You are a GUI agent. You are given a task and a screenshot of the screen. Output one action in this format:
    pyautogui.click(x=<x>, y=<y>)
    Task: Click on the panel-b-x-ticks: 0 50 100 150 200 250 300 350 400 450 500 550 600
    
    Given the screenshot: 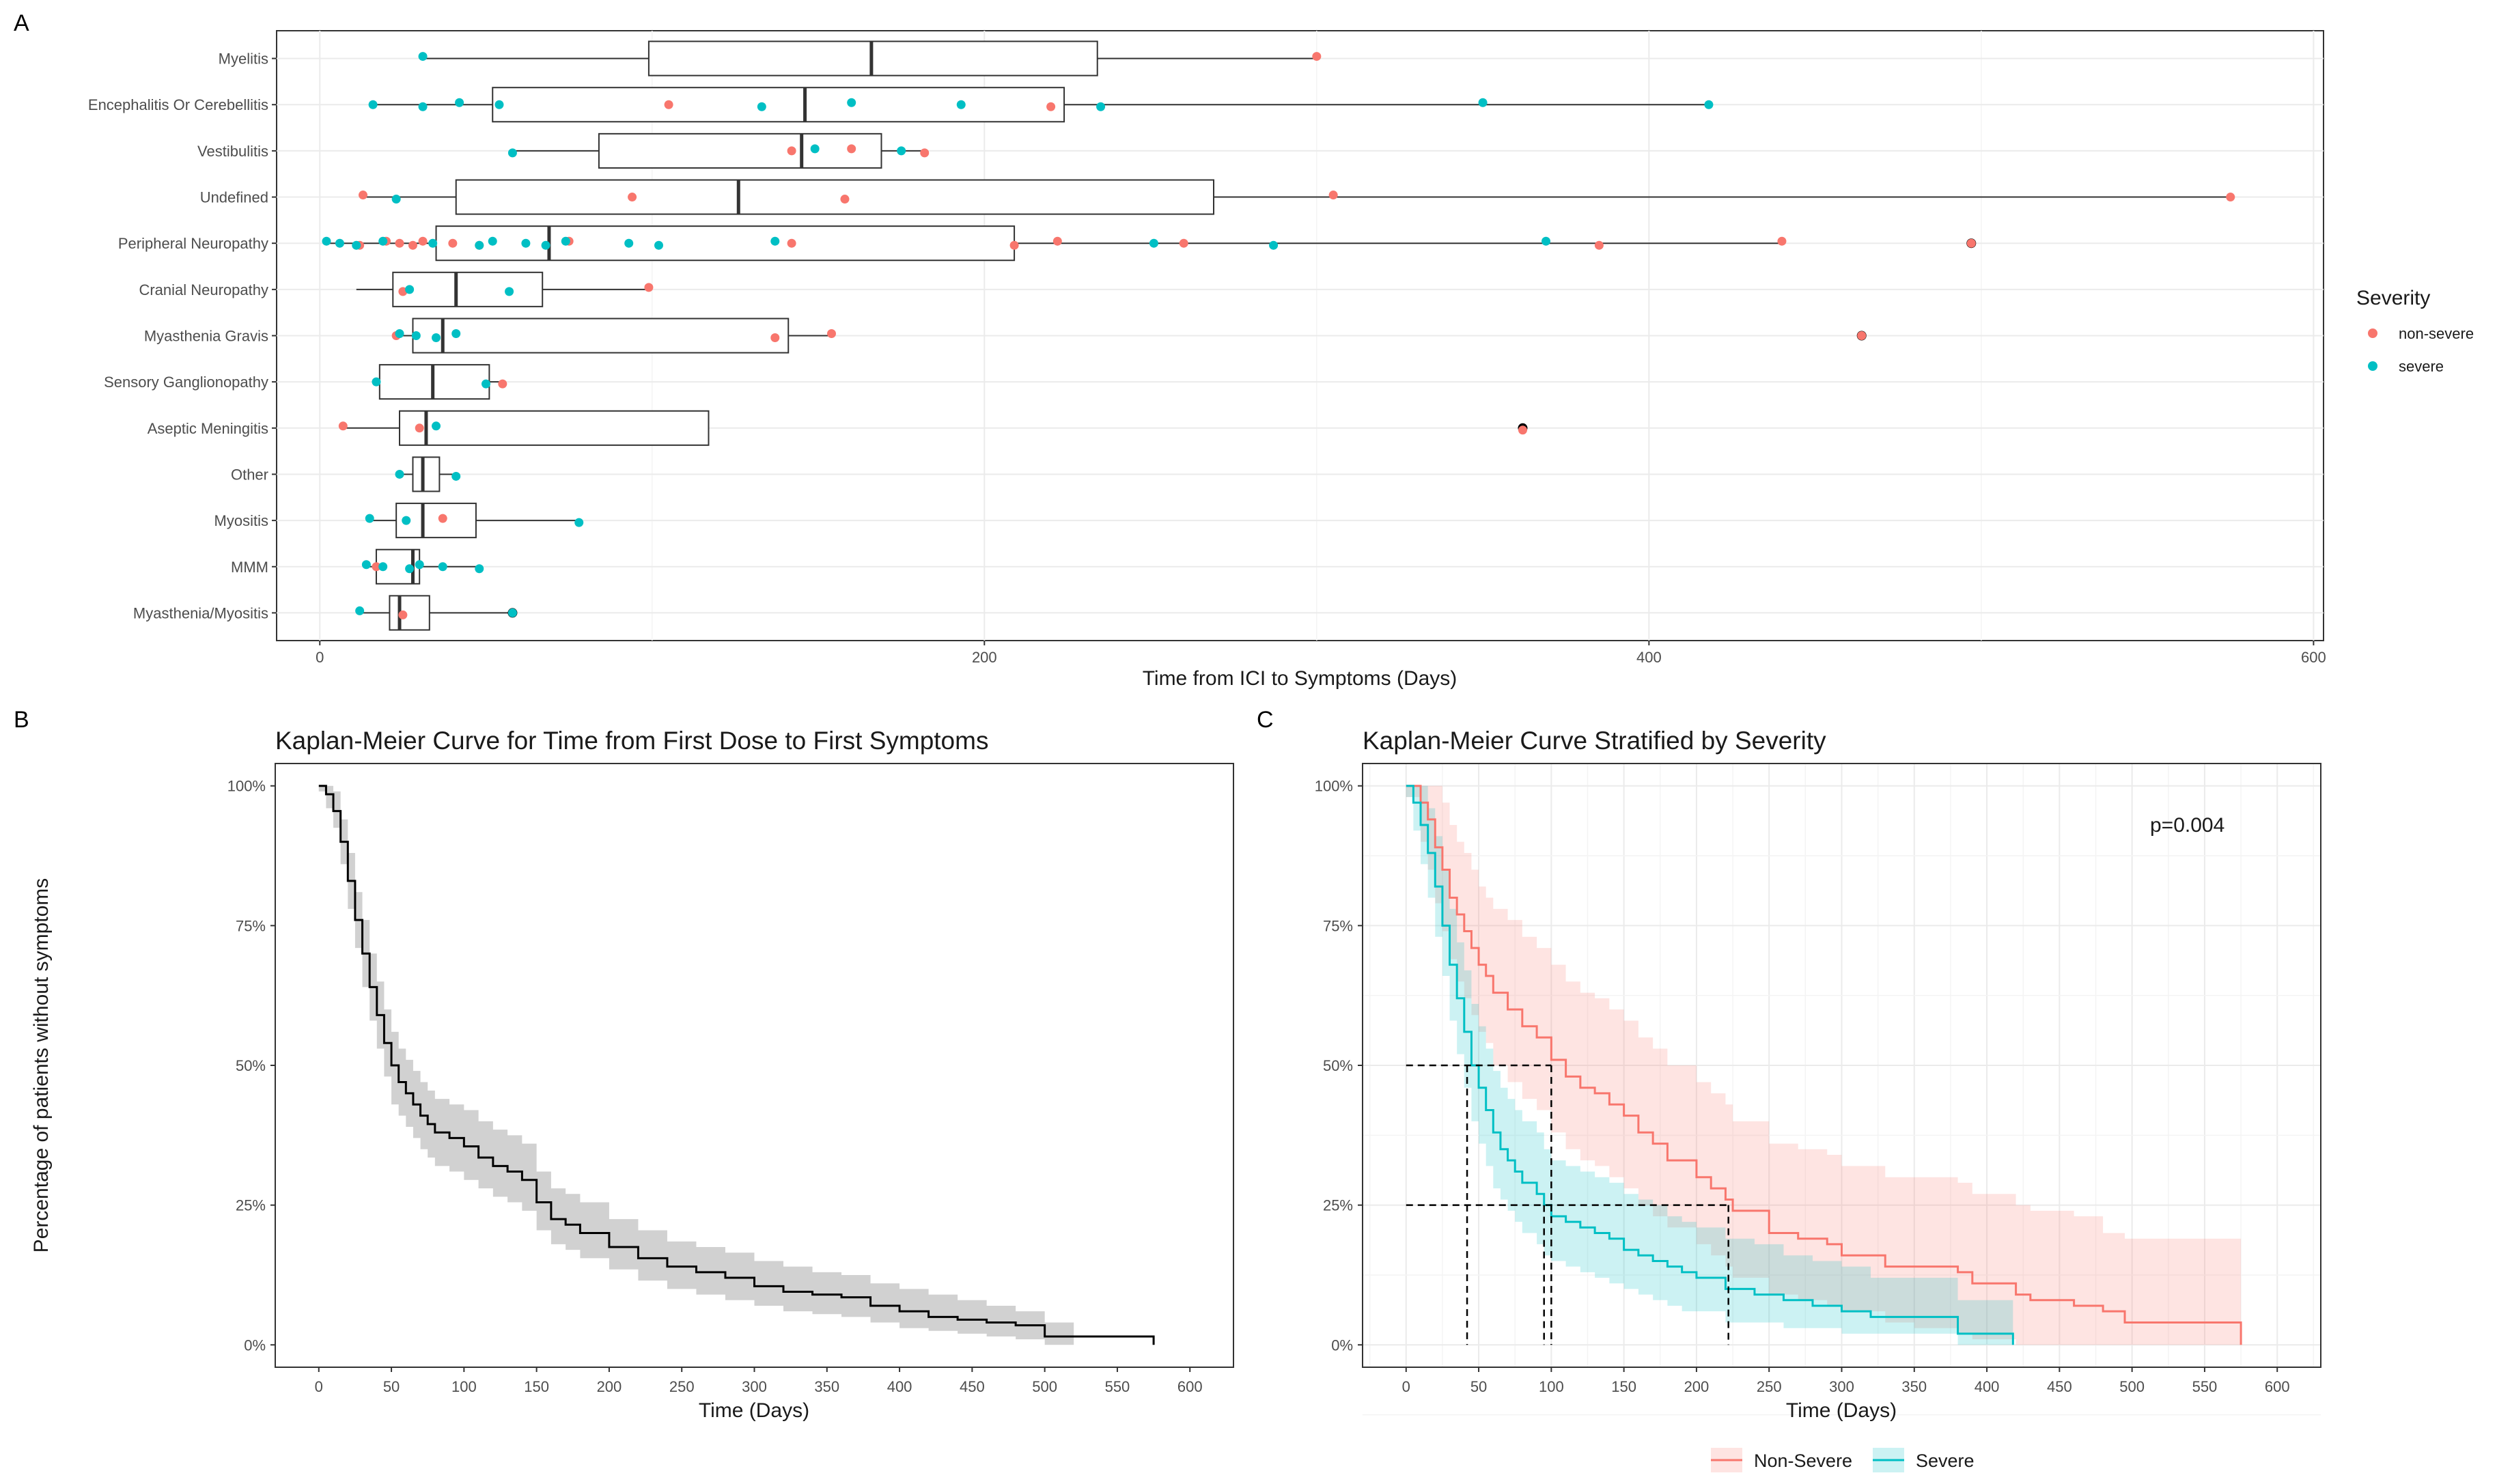 What is the action you would take?
    pyautogui.click(x=759, y=1381)
    